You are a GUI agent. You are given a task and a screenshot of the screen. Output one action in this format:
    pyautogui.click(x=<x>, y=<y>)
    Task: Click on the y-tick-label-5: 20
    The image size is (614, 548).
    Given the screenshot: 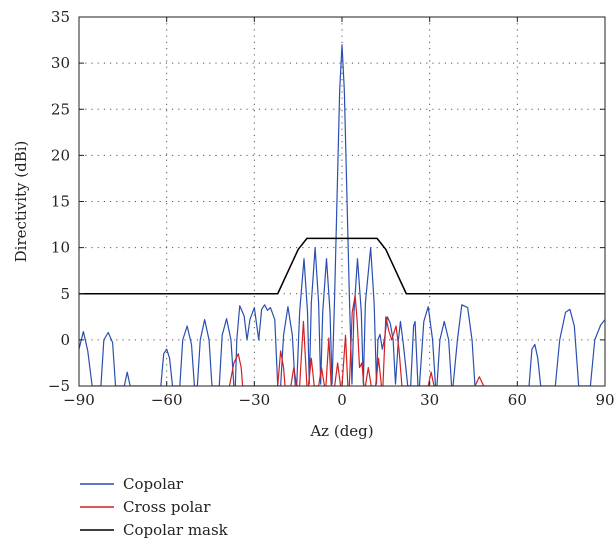 What is the action you would take?
    pyautogui.click(x=60, y=155)
    